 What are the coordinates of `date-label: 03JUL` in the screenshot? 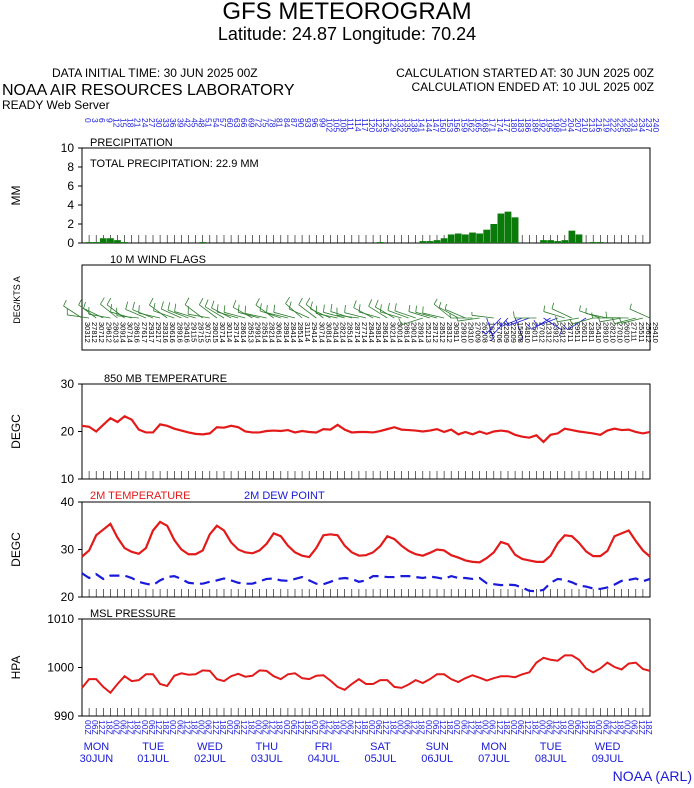 It's located at (267, 759).